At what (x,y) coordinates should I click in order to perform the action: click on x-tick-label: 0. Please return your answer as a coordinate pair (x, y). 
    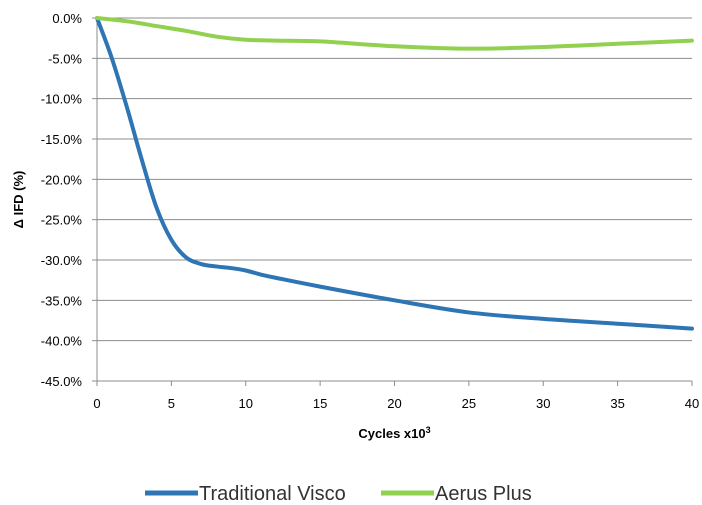
    Looking at the image, I should click on (96, 403).